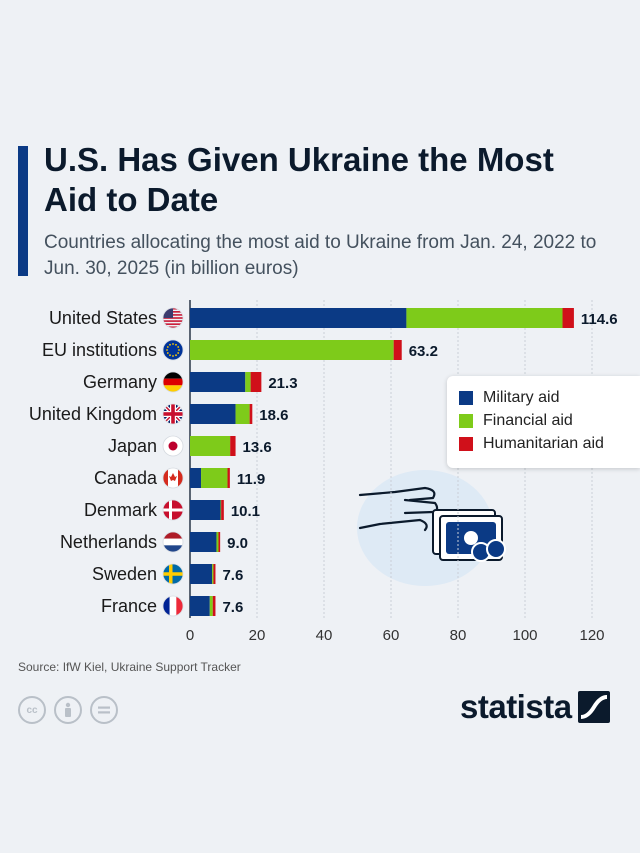 The width and height of the screenshot is (640, 853). Describe the element at coordinates (257, 635) in the screenshot. I see `x-tick-label: 20` at that location.